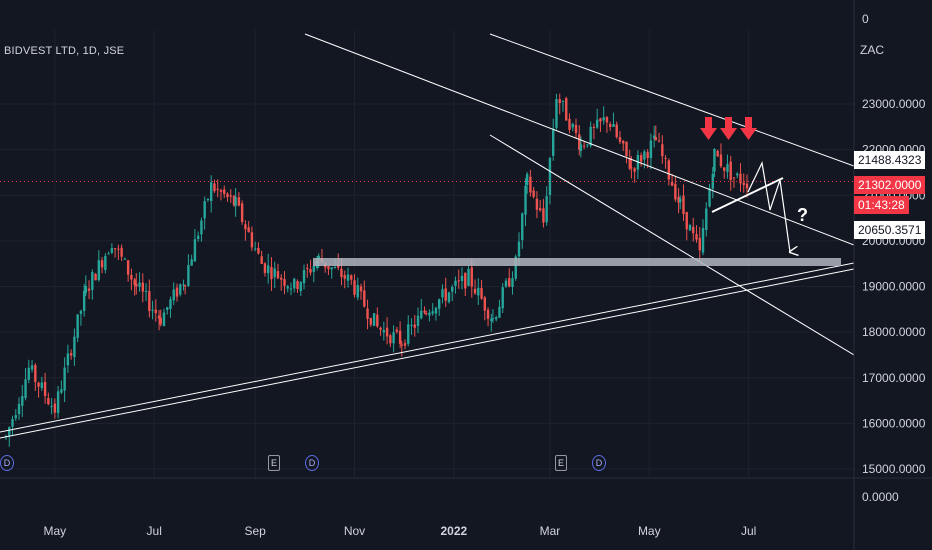  What do you see at coordinates (880, 497) in the screenshot?
I see `axis-bottom-value: 0.0000` at bounding box center [880, 497].